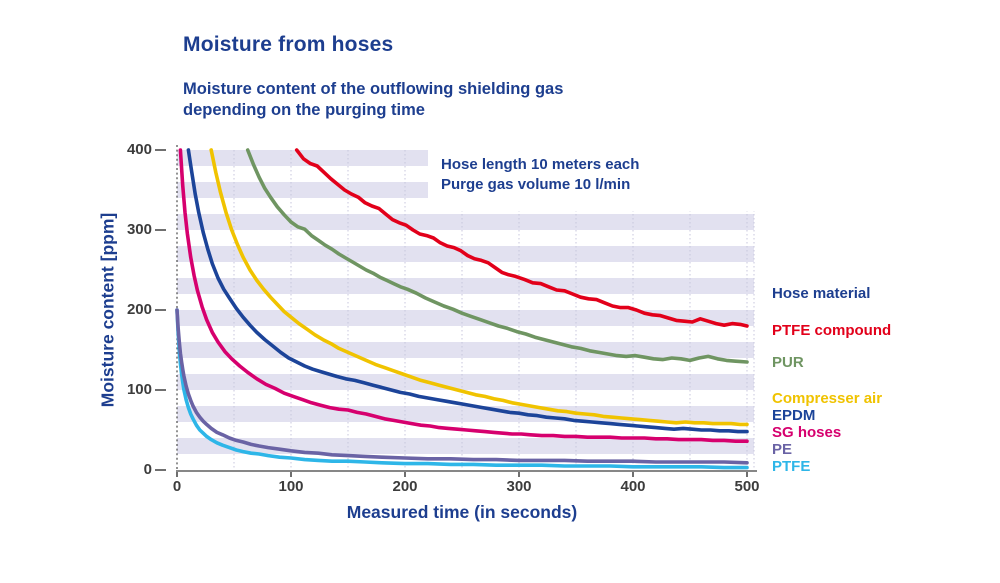  I want to click on legend-item-ptfe: PTFE, so click(791, 466).